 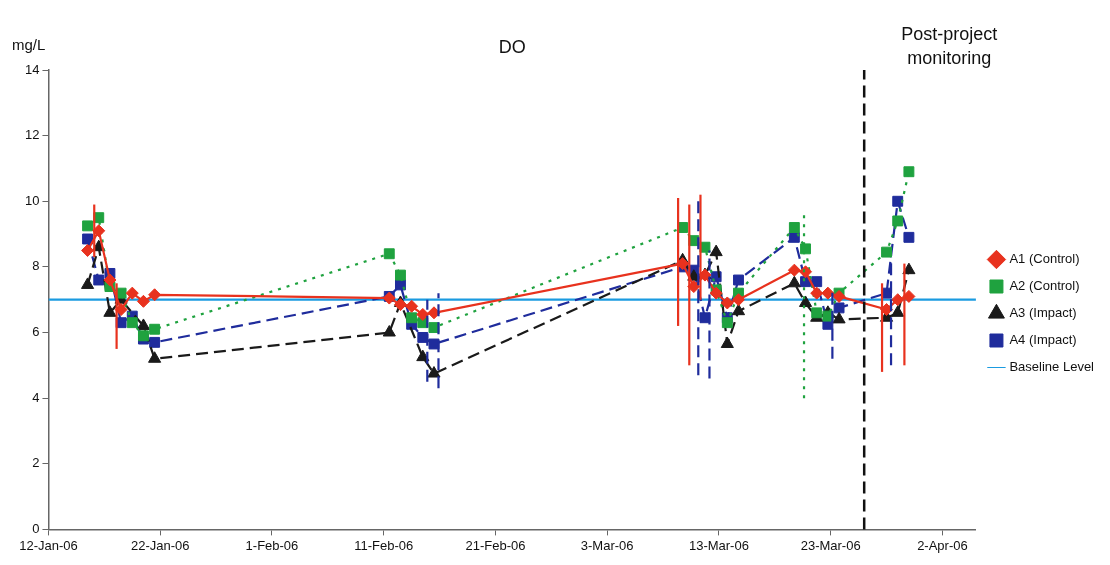 I want to click on y-tick-label: 10, so click(x=32, y=200).